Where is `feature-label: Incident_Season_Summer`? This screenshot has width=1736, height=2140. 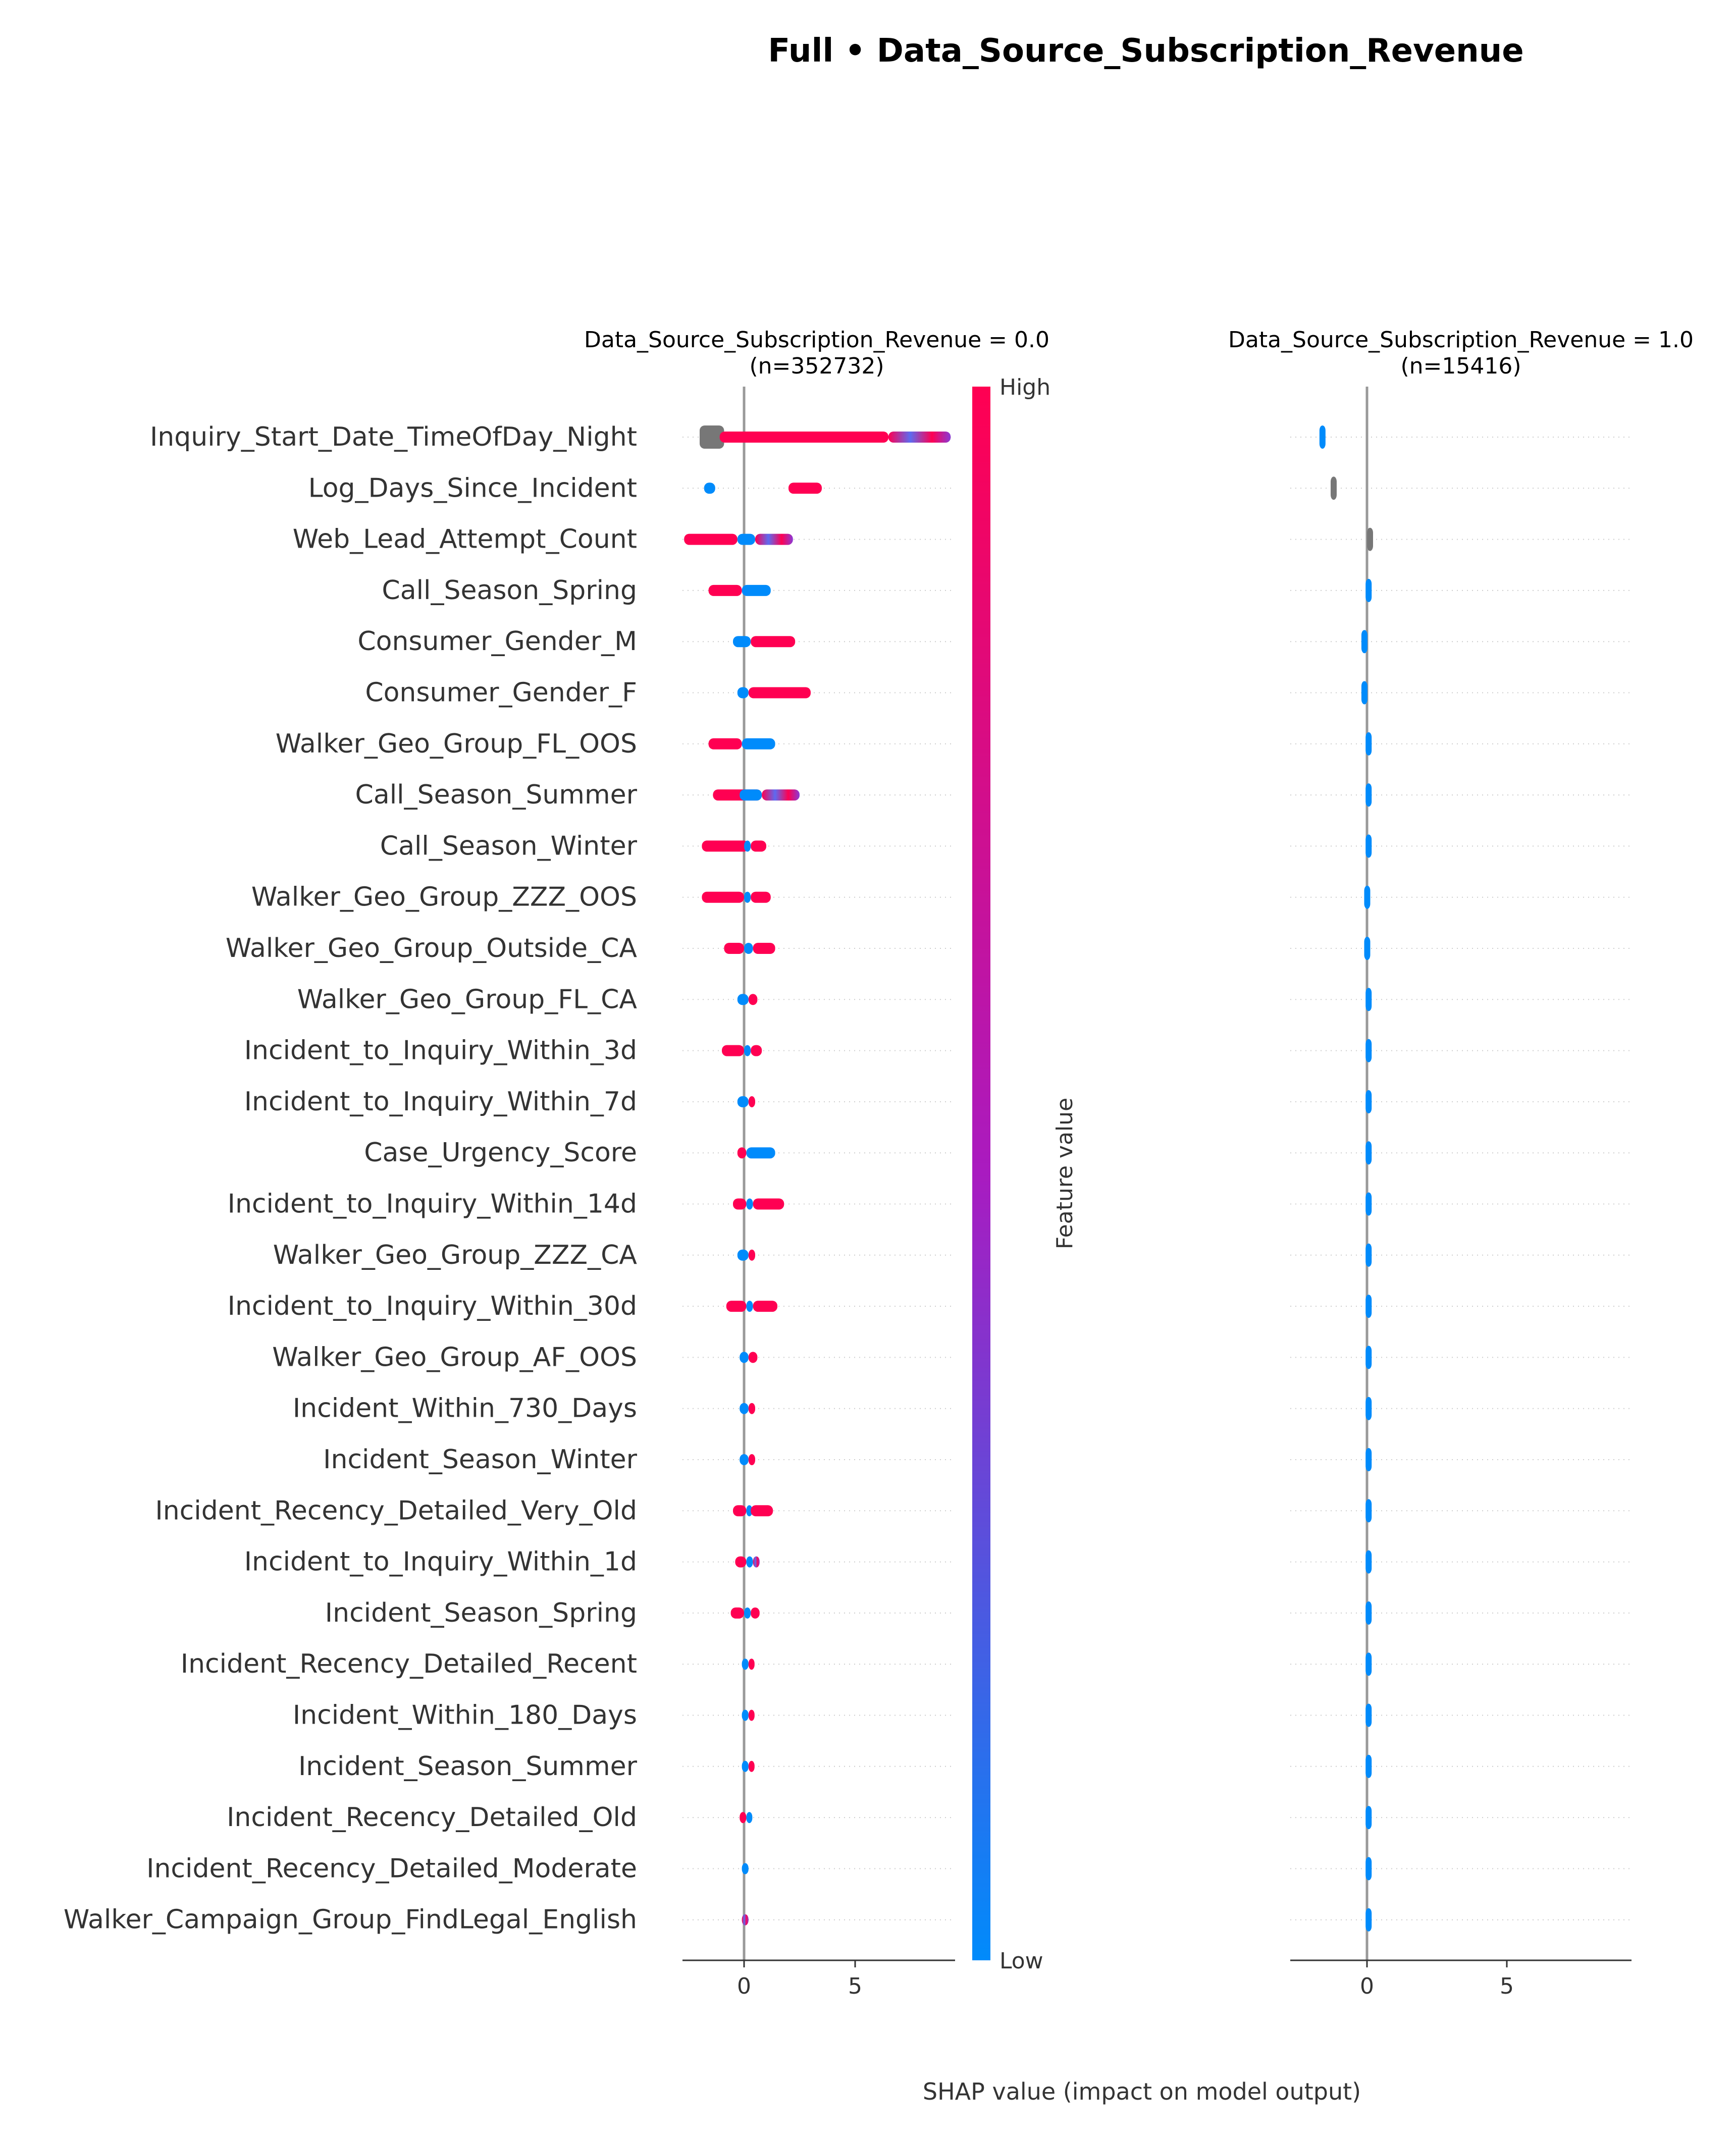
feature-label: Incident_Season_Summer is located at coordinates (468, 1766).